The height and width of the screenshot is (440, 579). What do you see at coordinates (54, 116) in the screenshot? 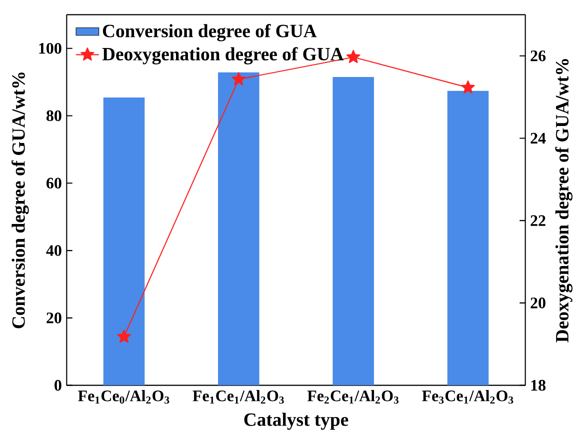
I see `y-tick-label: 80` at bounding box center [54, 116].